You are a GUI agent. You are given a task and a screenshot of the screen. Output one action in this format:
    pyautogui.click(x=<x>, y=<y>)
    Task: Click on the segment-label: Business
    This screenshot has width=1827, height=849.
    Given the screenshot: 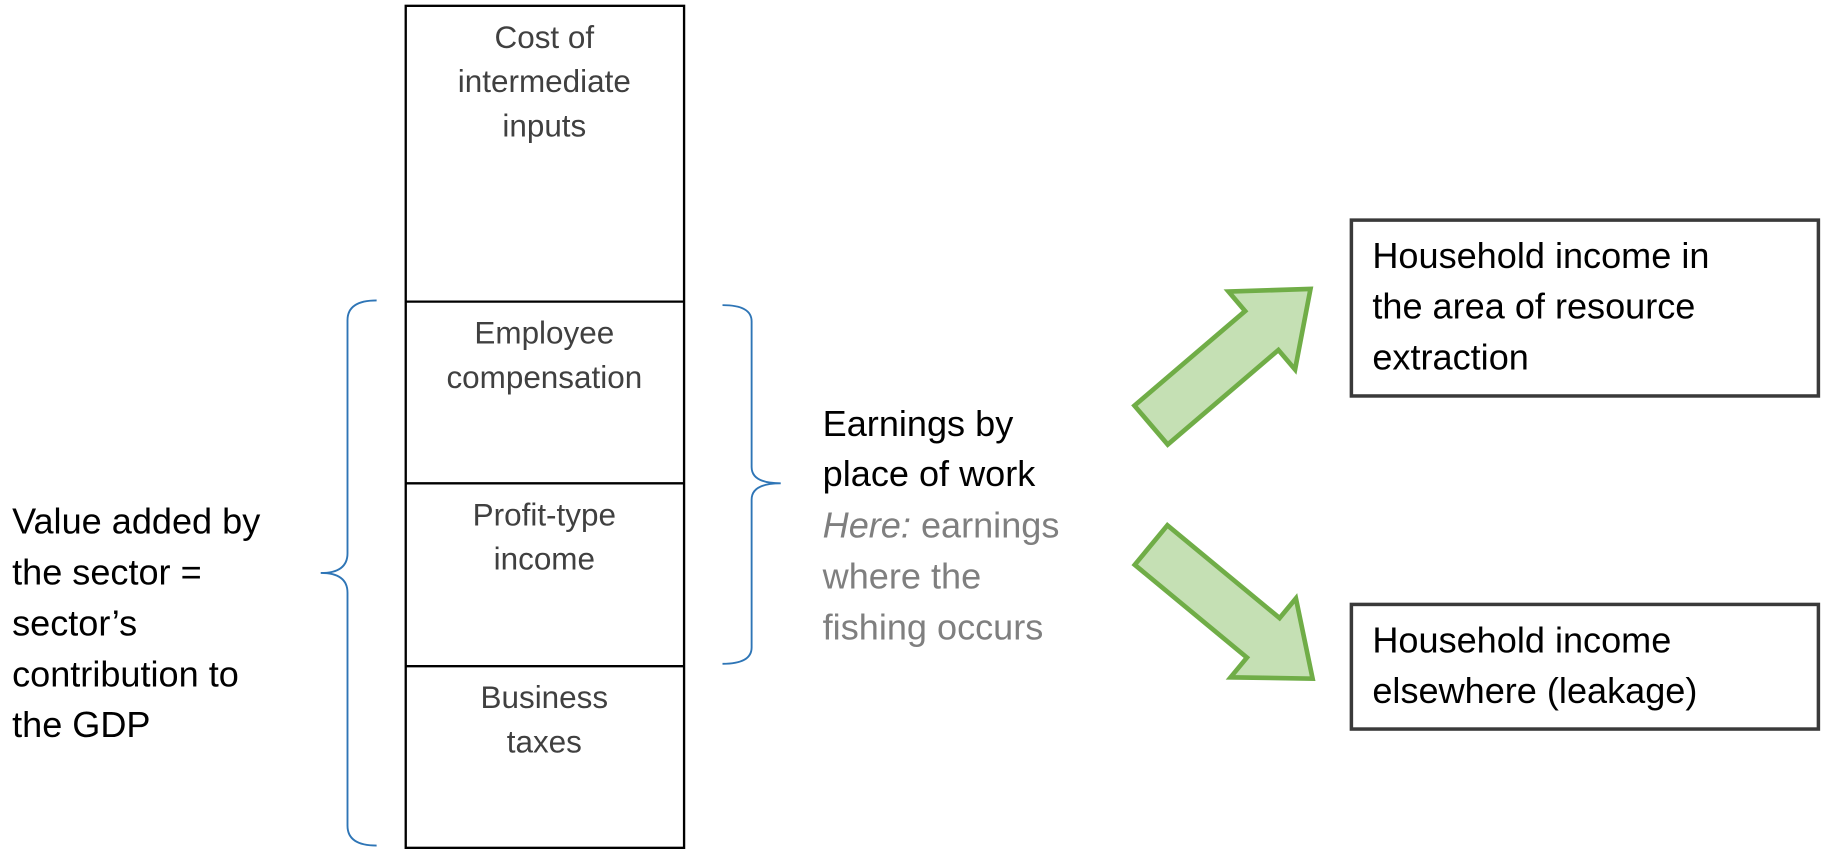 What is the action you would take?
    pyautogui.click(x=545, y=697)
    